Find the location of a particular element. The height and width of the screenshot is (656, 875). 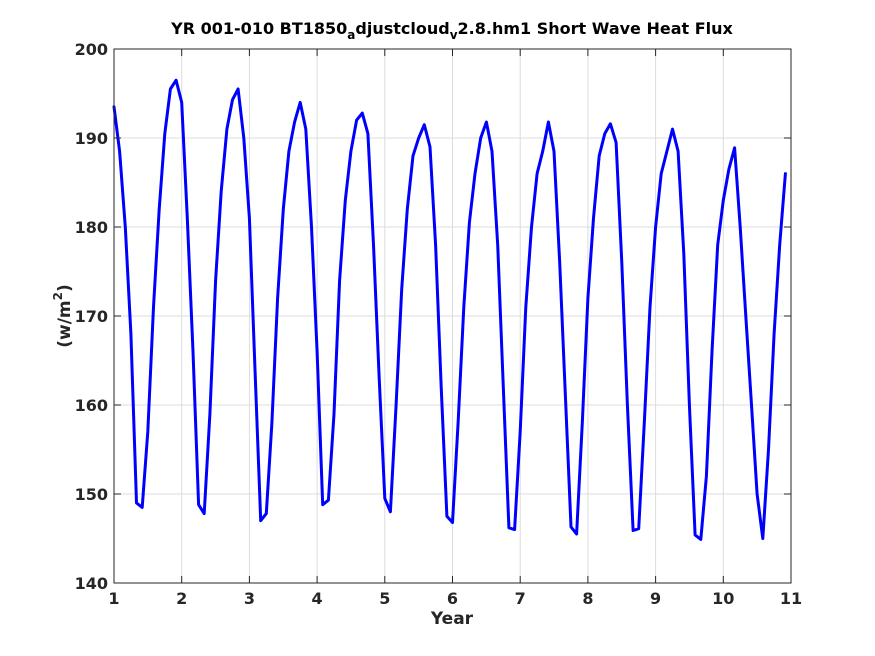

title-part: djustcloud is located at coordinates (402, 28).